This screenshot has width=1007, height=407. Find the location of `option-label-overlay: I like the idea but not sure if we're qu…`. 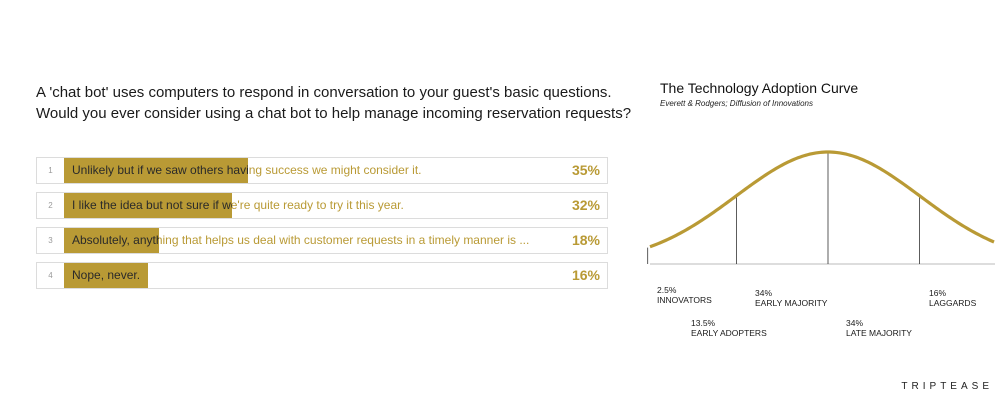

option-label-overlay: I like the idea but not sure if we're qu… is located at coordinates (152, 205).